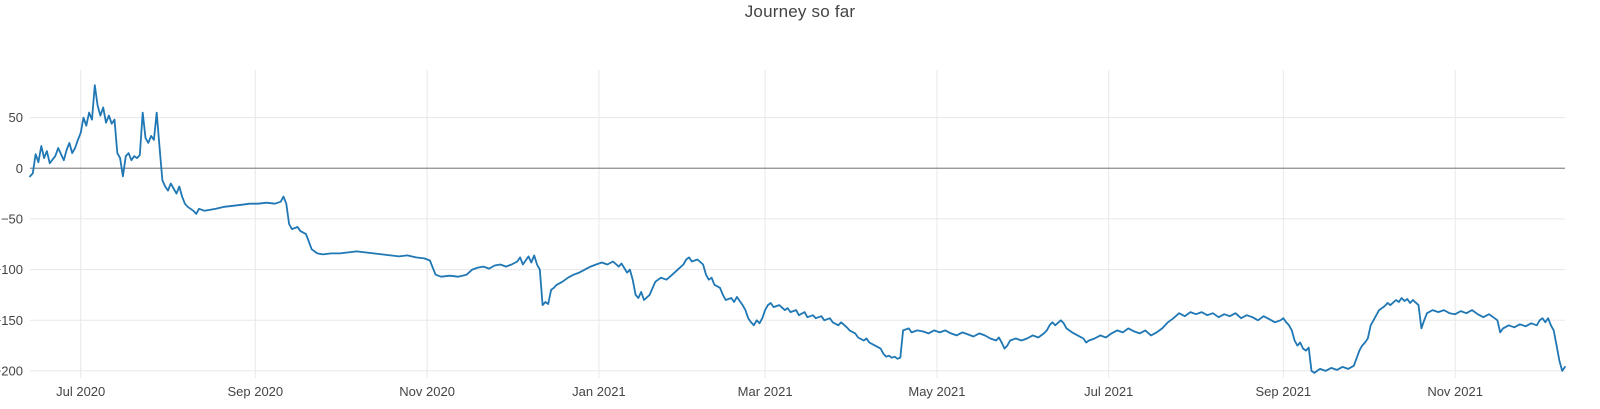 The image size is (1600, 409). What do you see at coordinates (427, 391) in the screenshot?
I see `x-tick-label: Nov 2020` at bounding box center [427, 391].